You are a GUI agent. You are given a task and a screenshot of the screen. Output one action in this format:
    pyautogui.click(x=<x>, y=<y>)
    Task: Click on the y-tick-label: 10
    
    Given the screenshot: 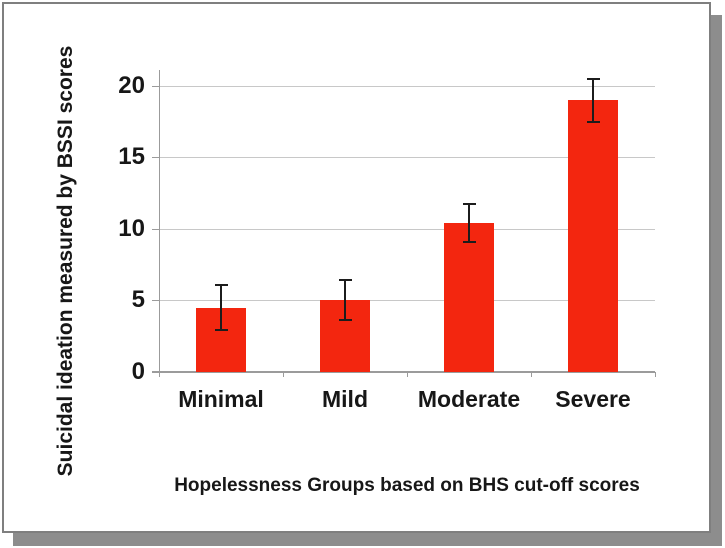 What is the action you would take?
    pyautogui.click(x=131, y=228)
    